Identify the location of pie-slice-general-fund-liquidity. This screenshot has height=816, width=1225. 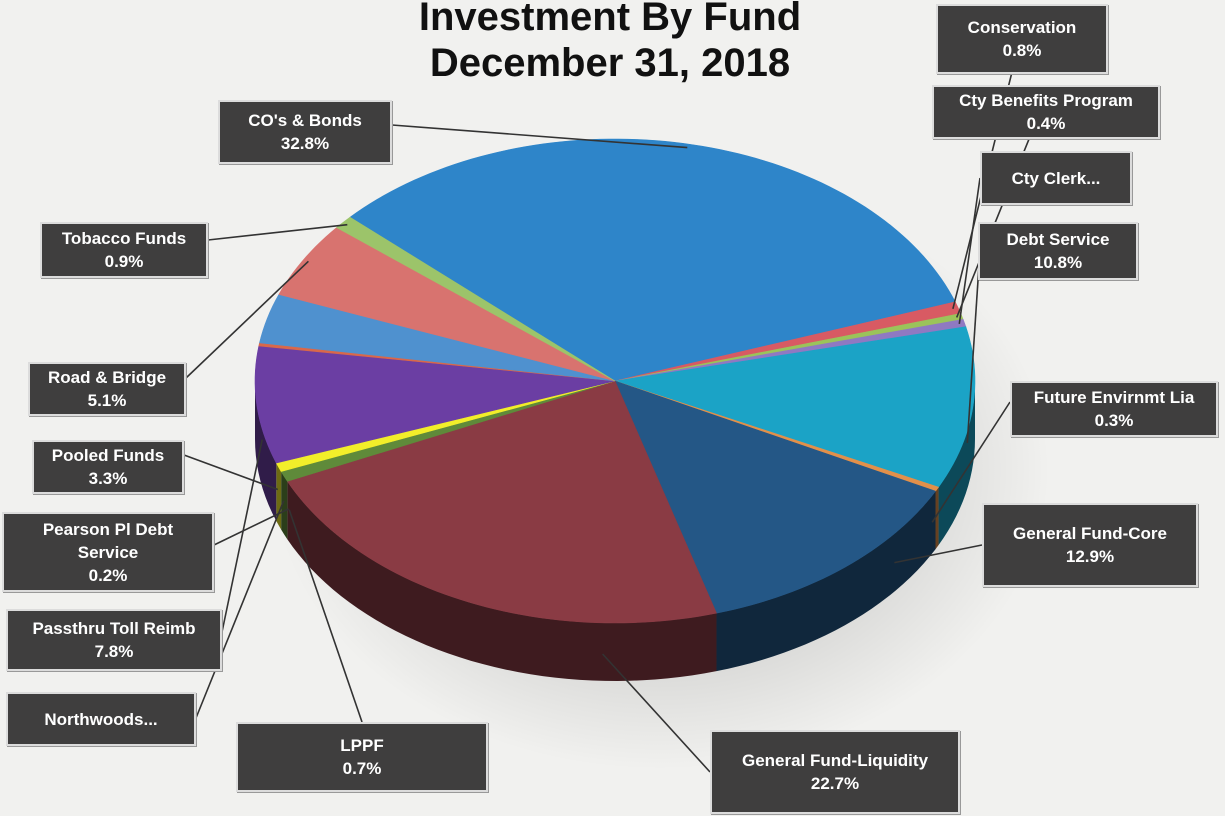
(501, 502).